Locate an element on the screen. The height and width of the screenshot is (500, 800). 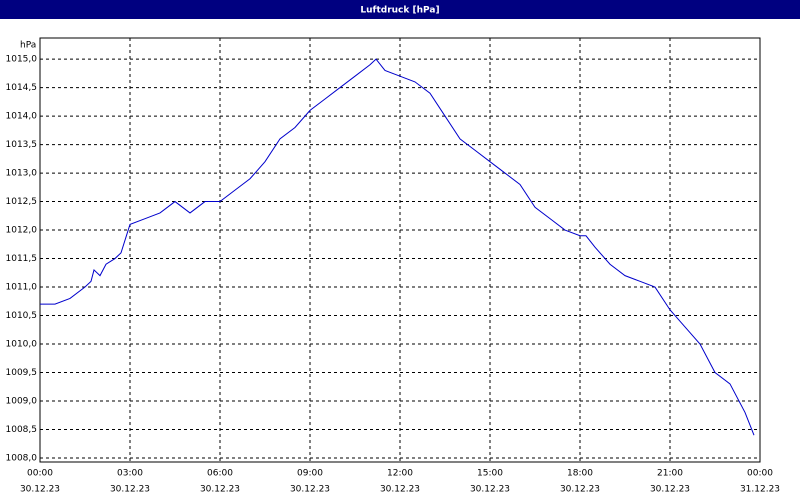
y-tick-label: 1009,5 is located at coordinates (22, 373).